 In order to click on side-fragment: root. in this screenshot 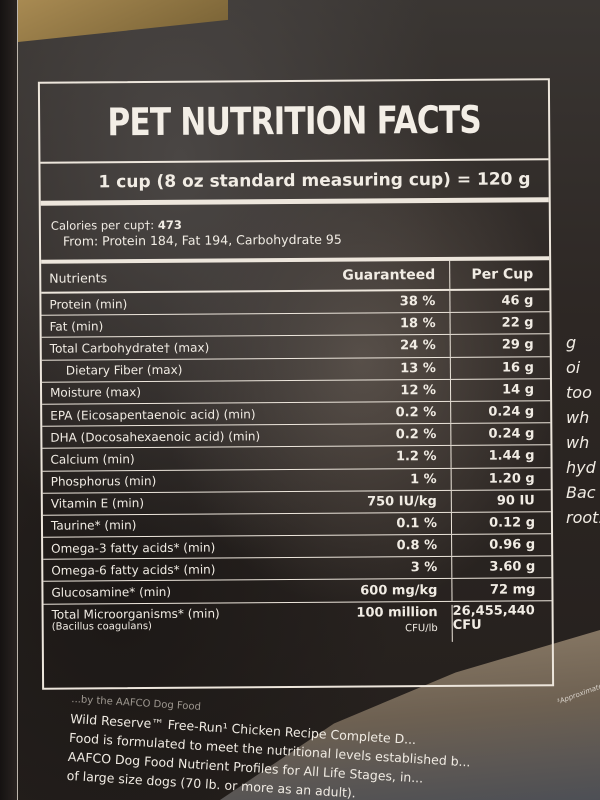, I will do `click(583, 517)`.